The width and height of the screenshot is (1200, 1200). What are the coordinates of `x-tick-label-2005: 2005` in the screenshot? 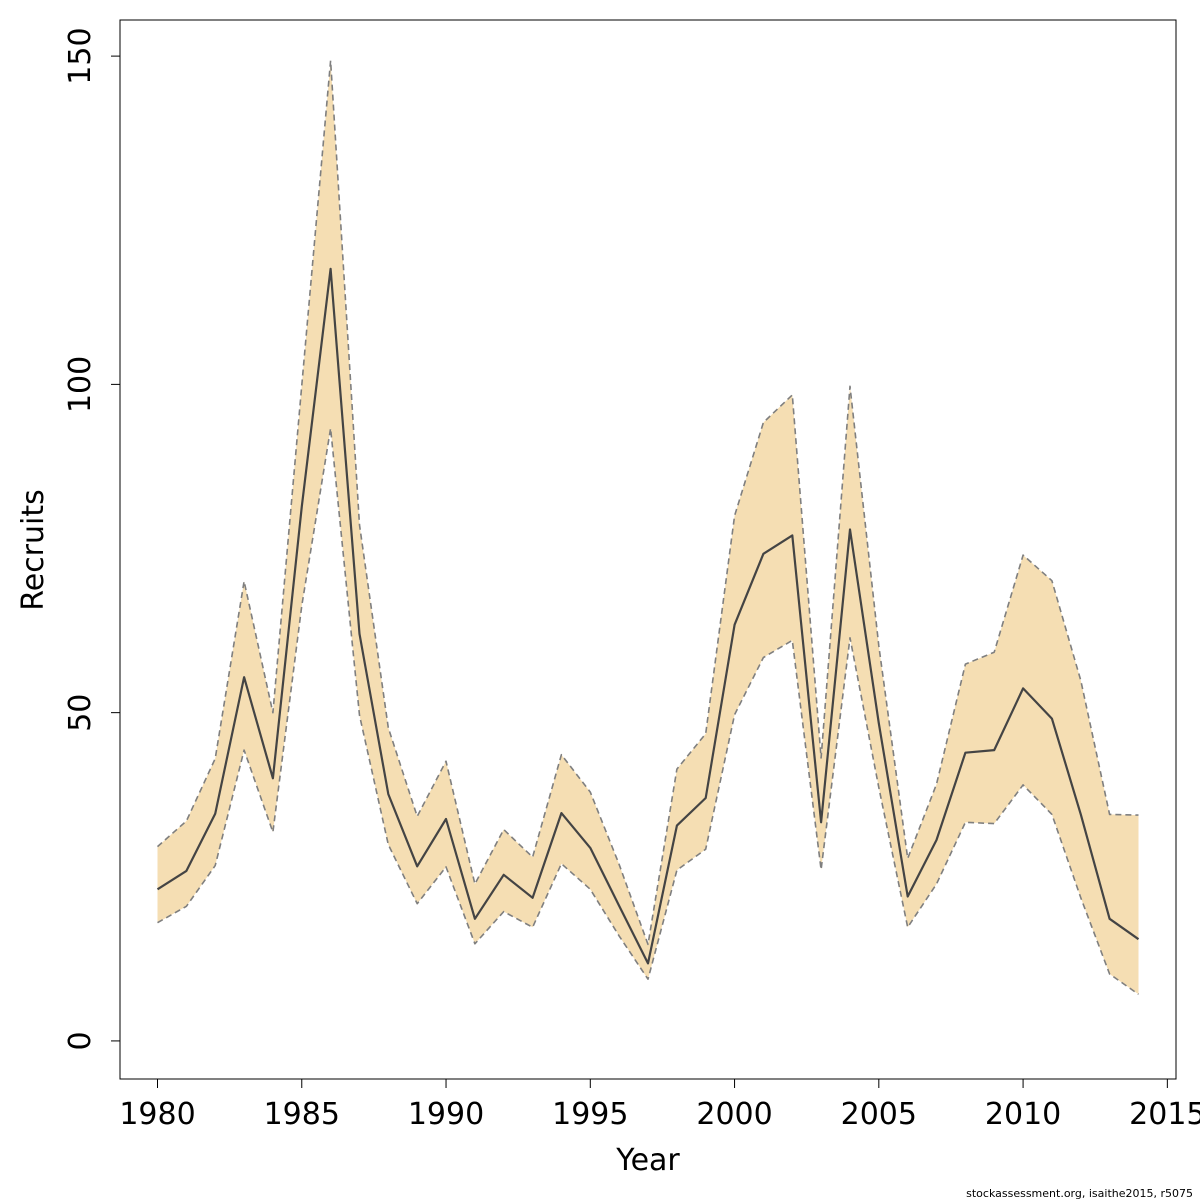 It's located at (879, 1114).